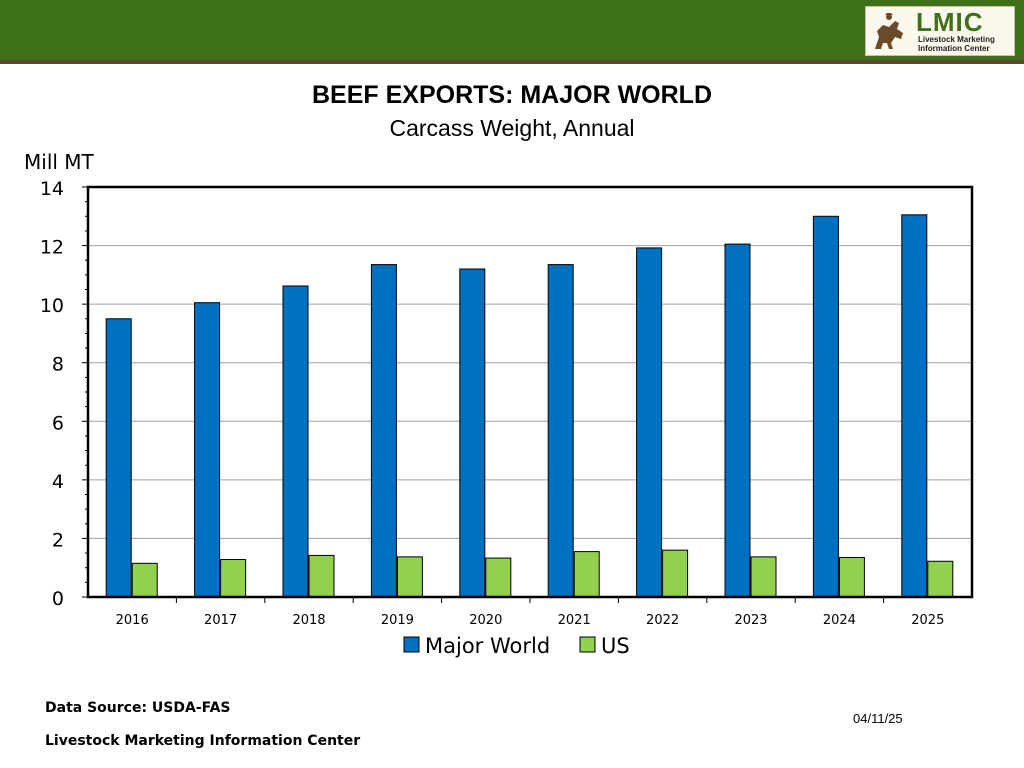 The width and height of the screenshot is (1024, 768). I want to click on y-tick-label: 8, so click(58, 365).